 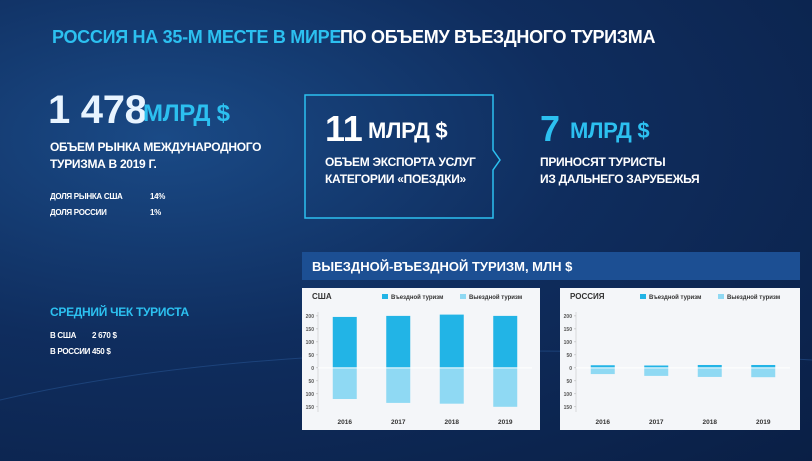 I want to click on big-number: 7, so click(x=550, y=128).